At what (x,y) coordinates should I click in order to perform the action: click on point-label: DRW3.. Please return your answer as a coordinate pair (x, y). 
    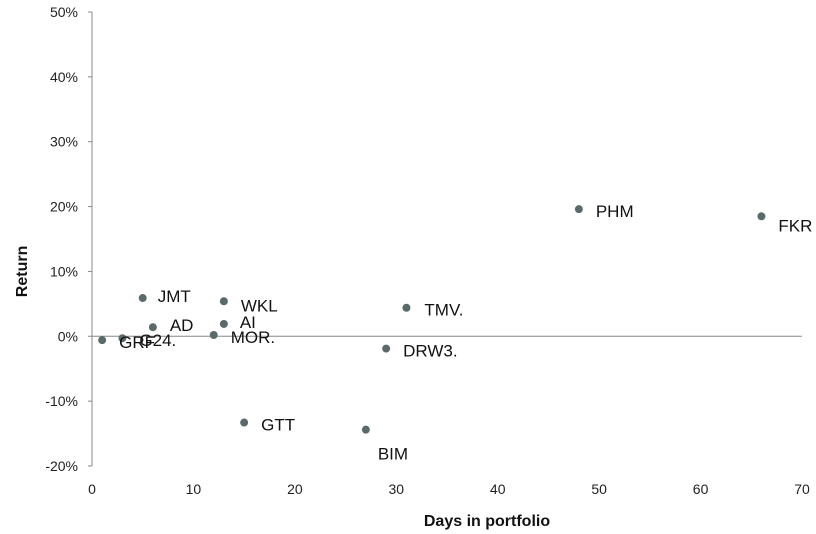
    Looking at the image, I should click on (430, 351).